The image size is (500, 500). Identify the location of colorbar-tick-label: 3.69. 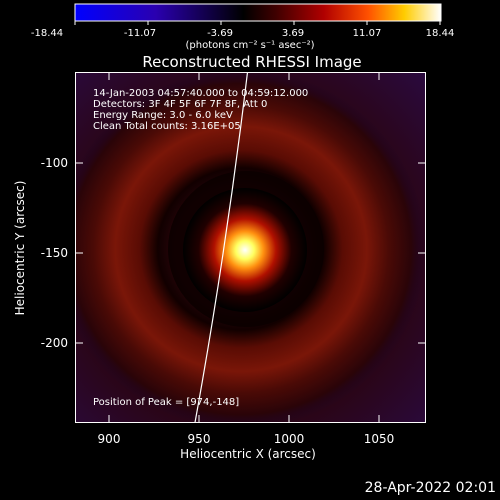
(293, 33).